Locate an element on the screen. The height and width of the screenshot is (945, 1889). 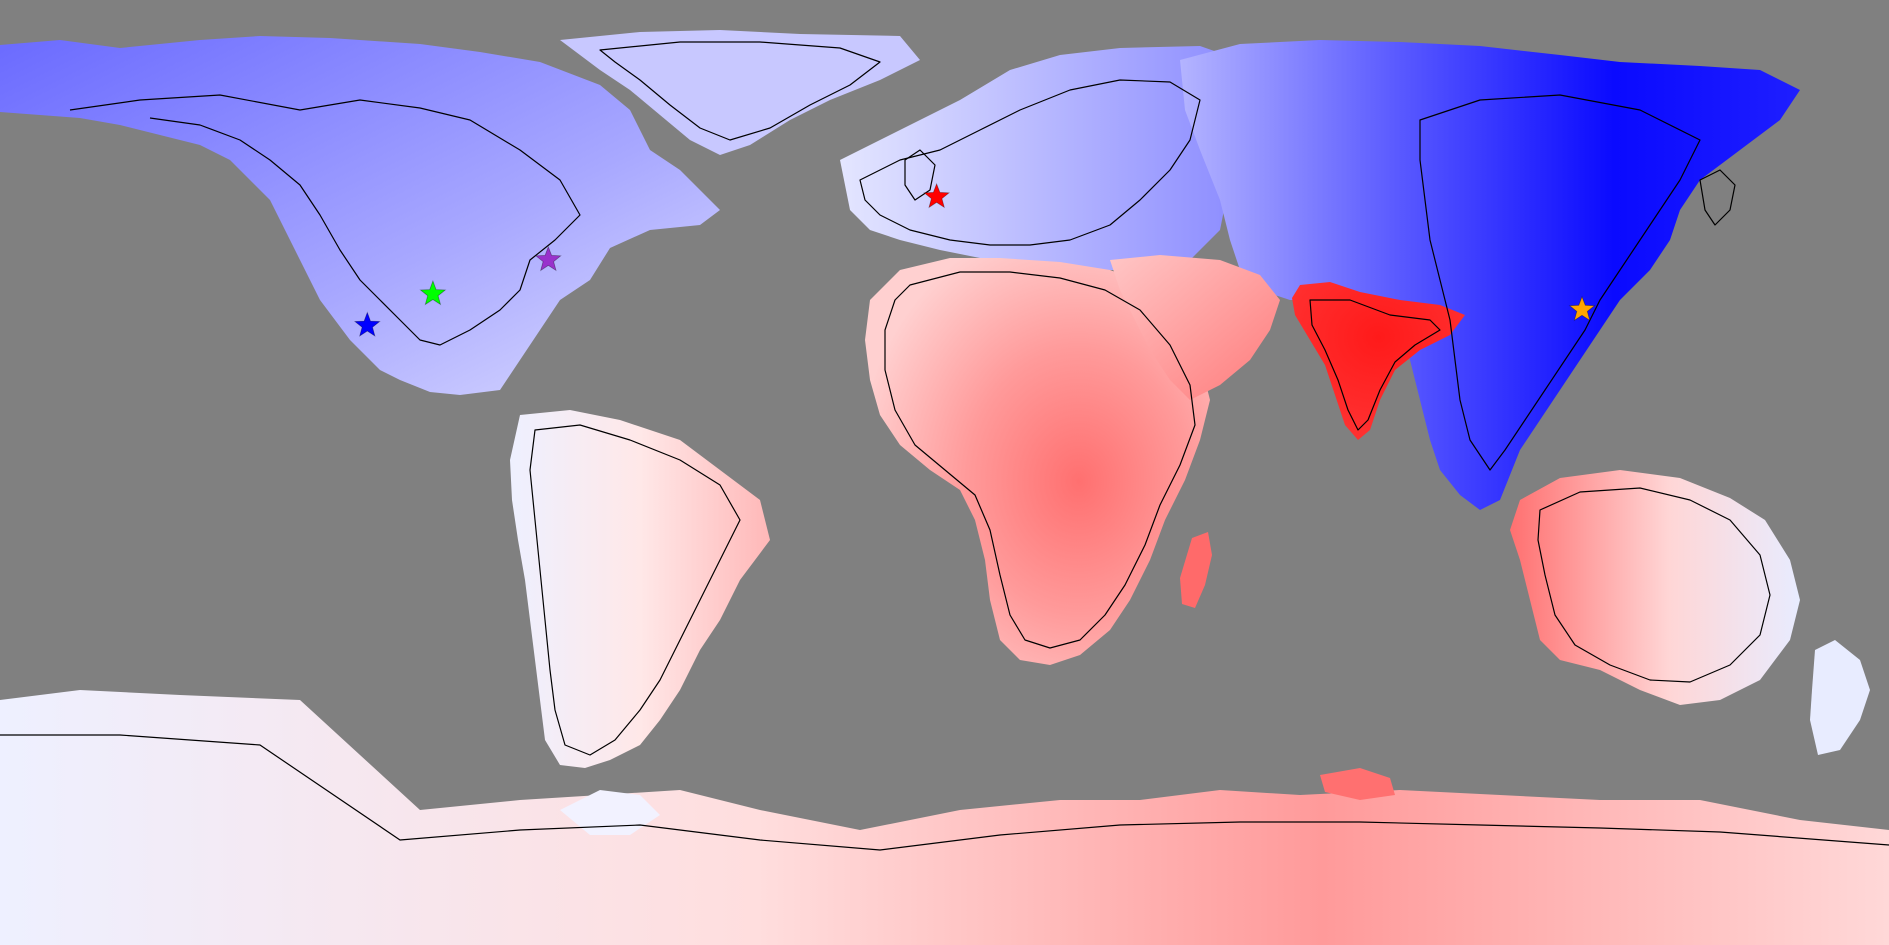
coastline-uk is located at coordinates (920, 175).